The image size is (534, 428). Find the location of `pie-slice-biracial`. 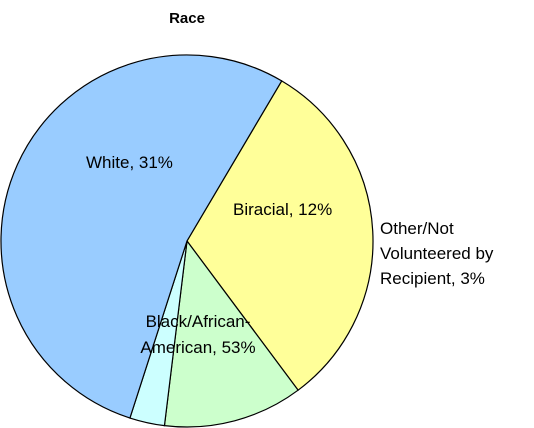

pie-slice-biracial is located at coordinates (231, 333).